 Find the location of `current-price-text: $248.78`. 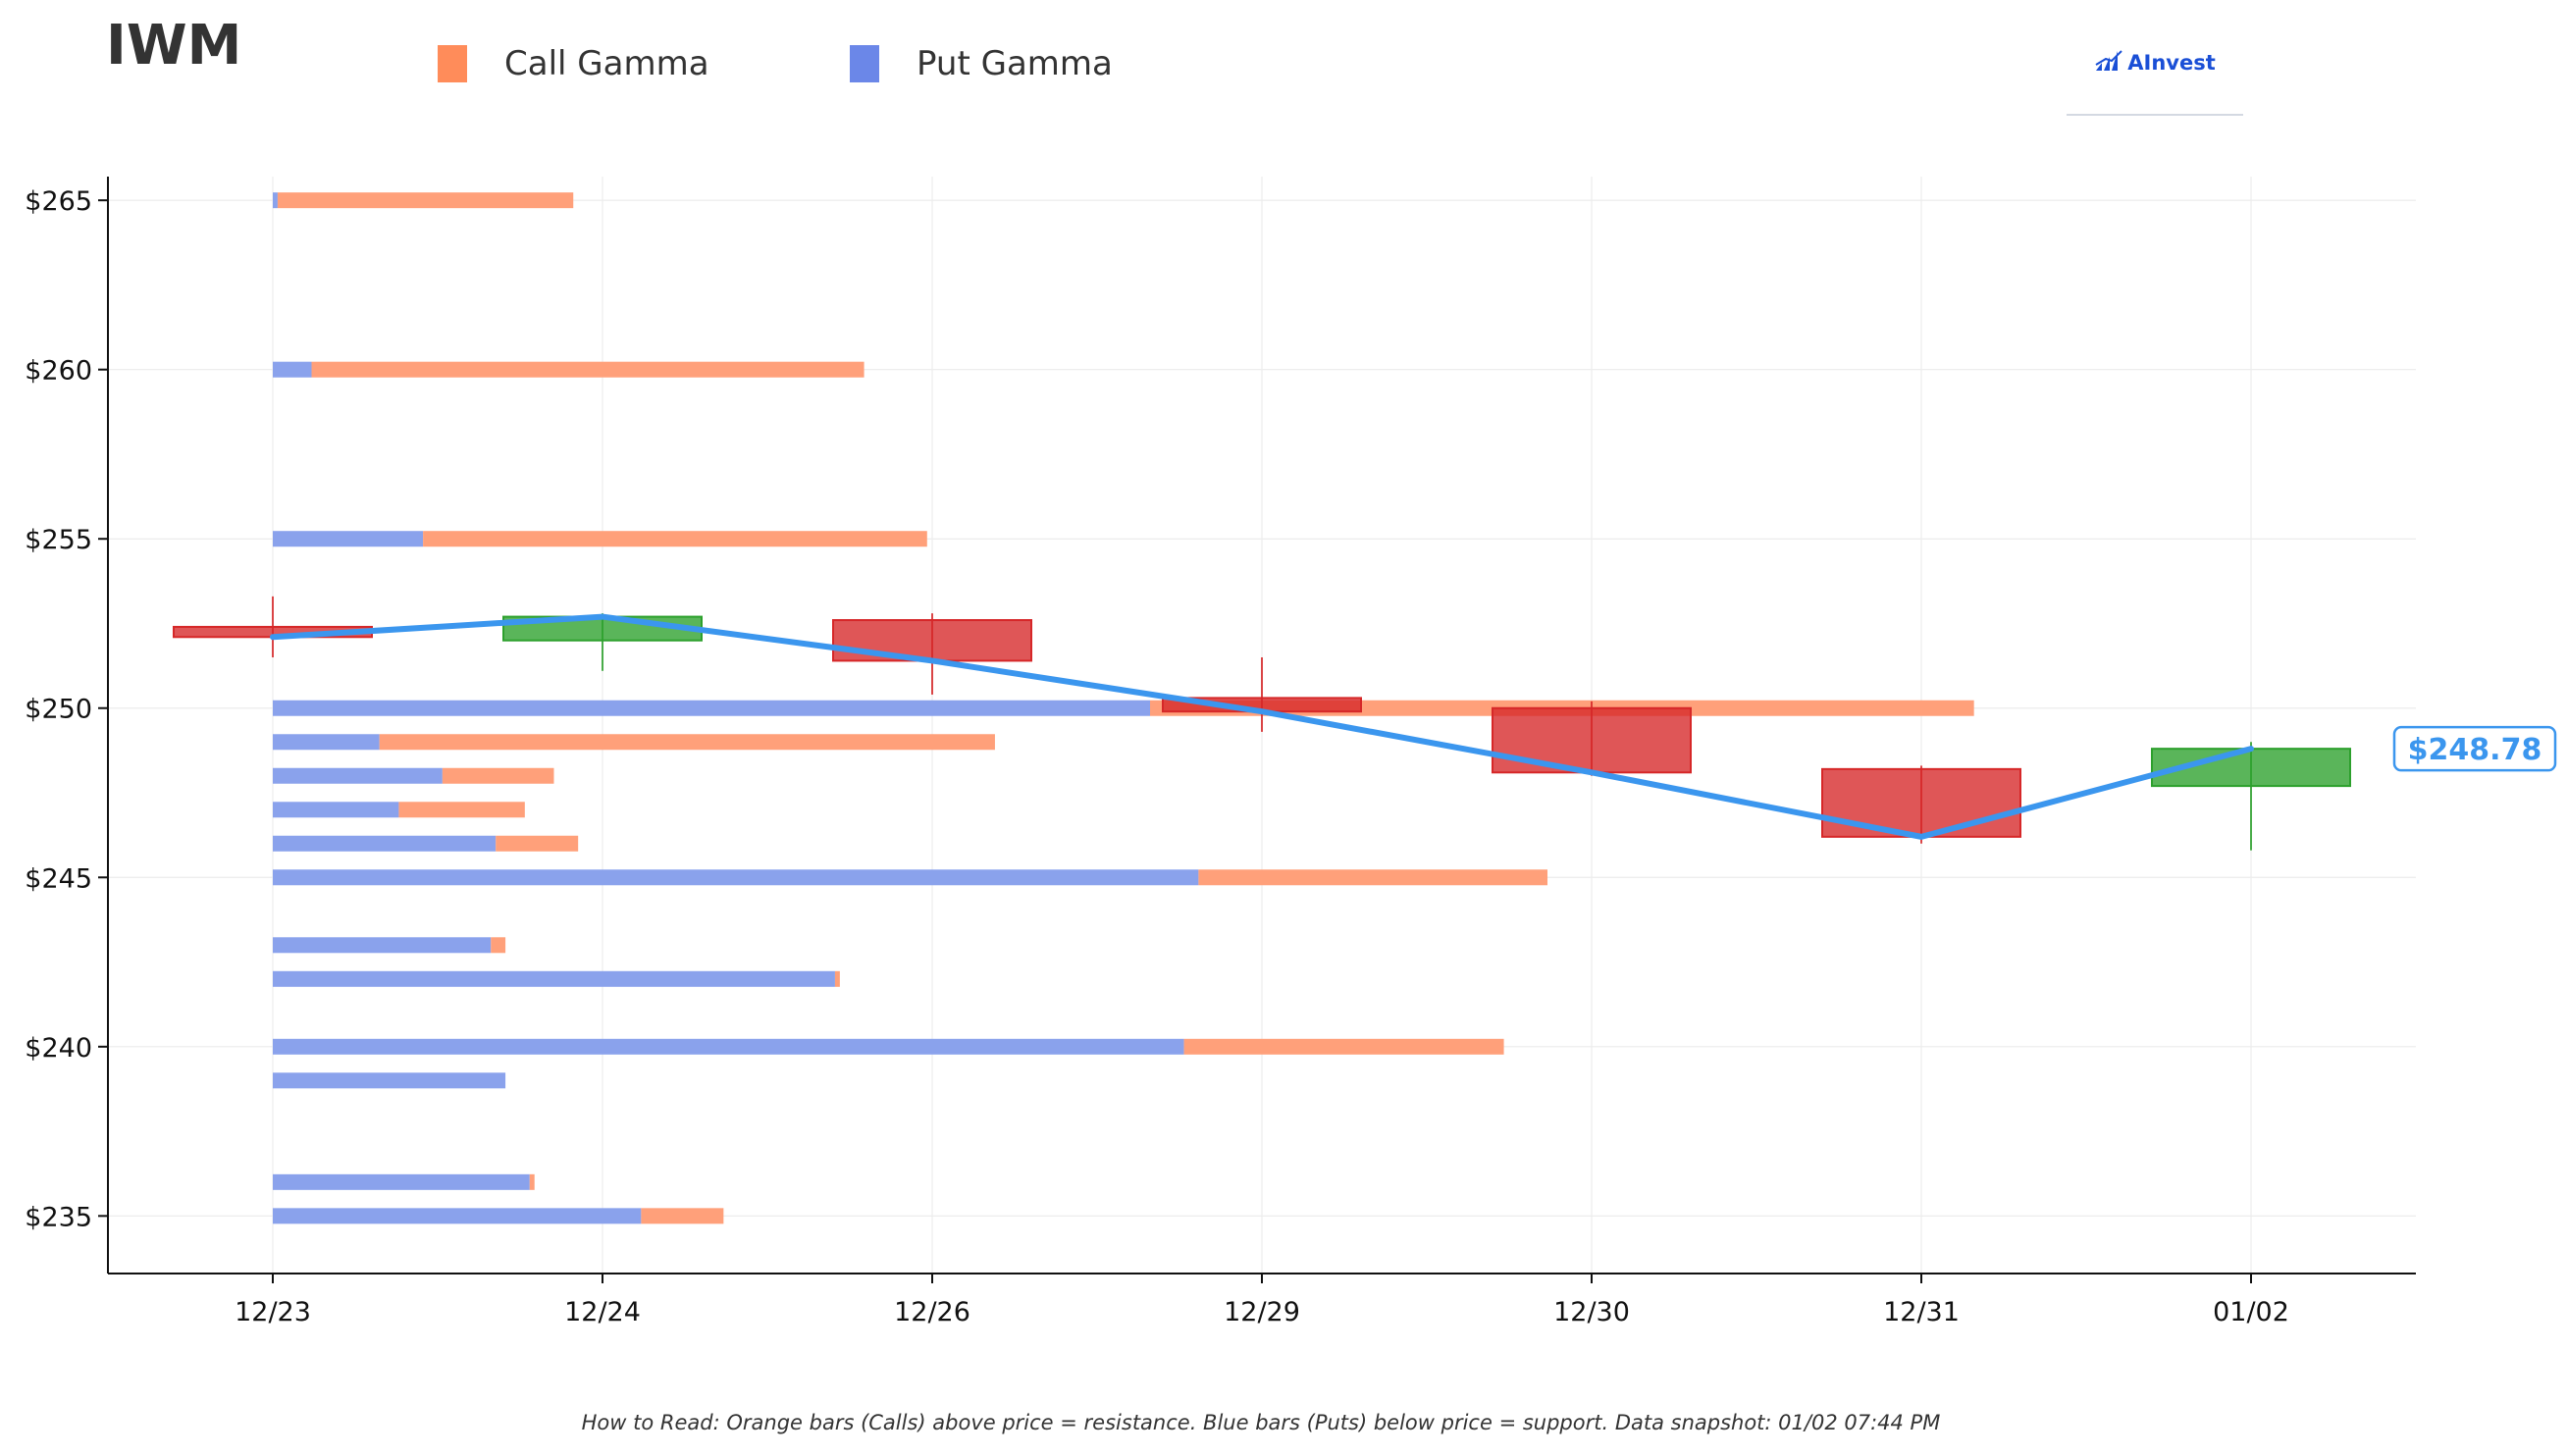

current-price-text: $248.78 is located at coordinates (2475, 750).